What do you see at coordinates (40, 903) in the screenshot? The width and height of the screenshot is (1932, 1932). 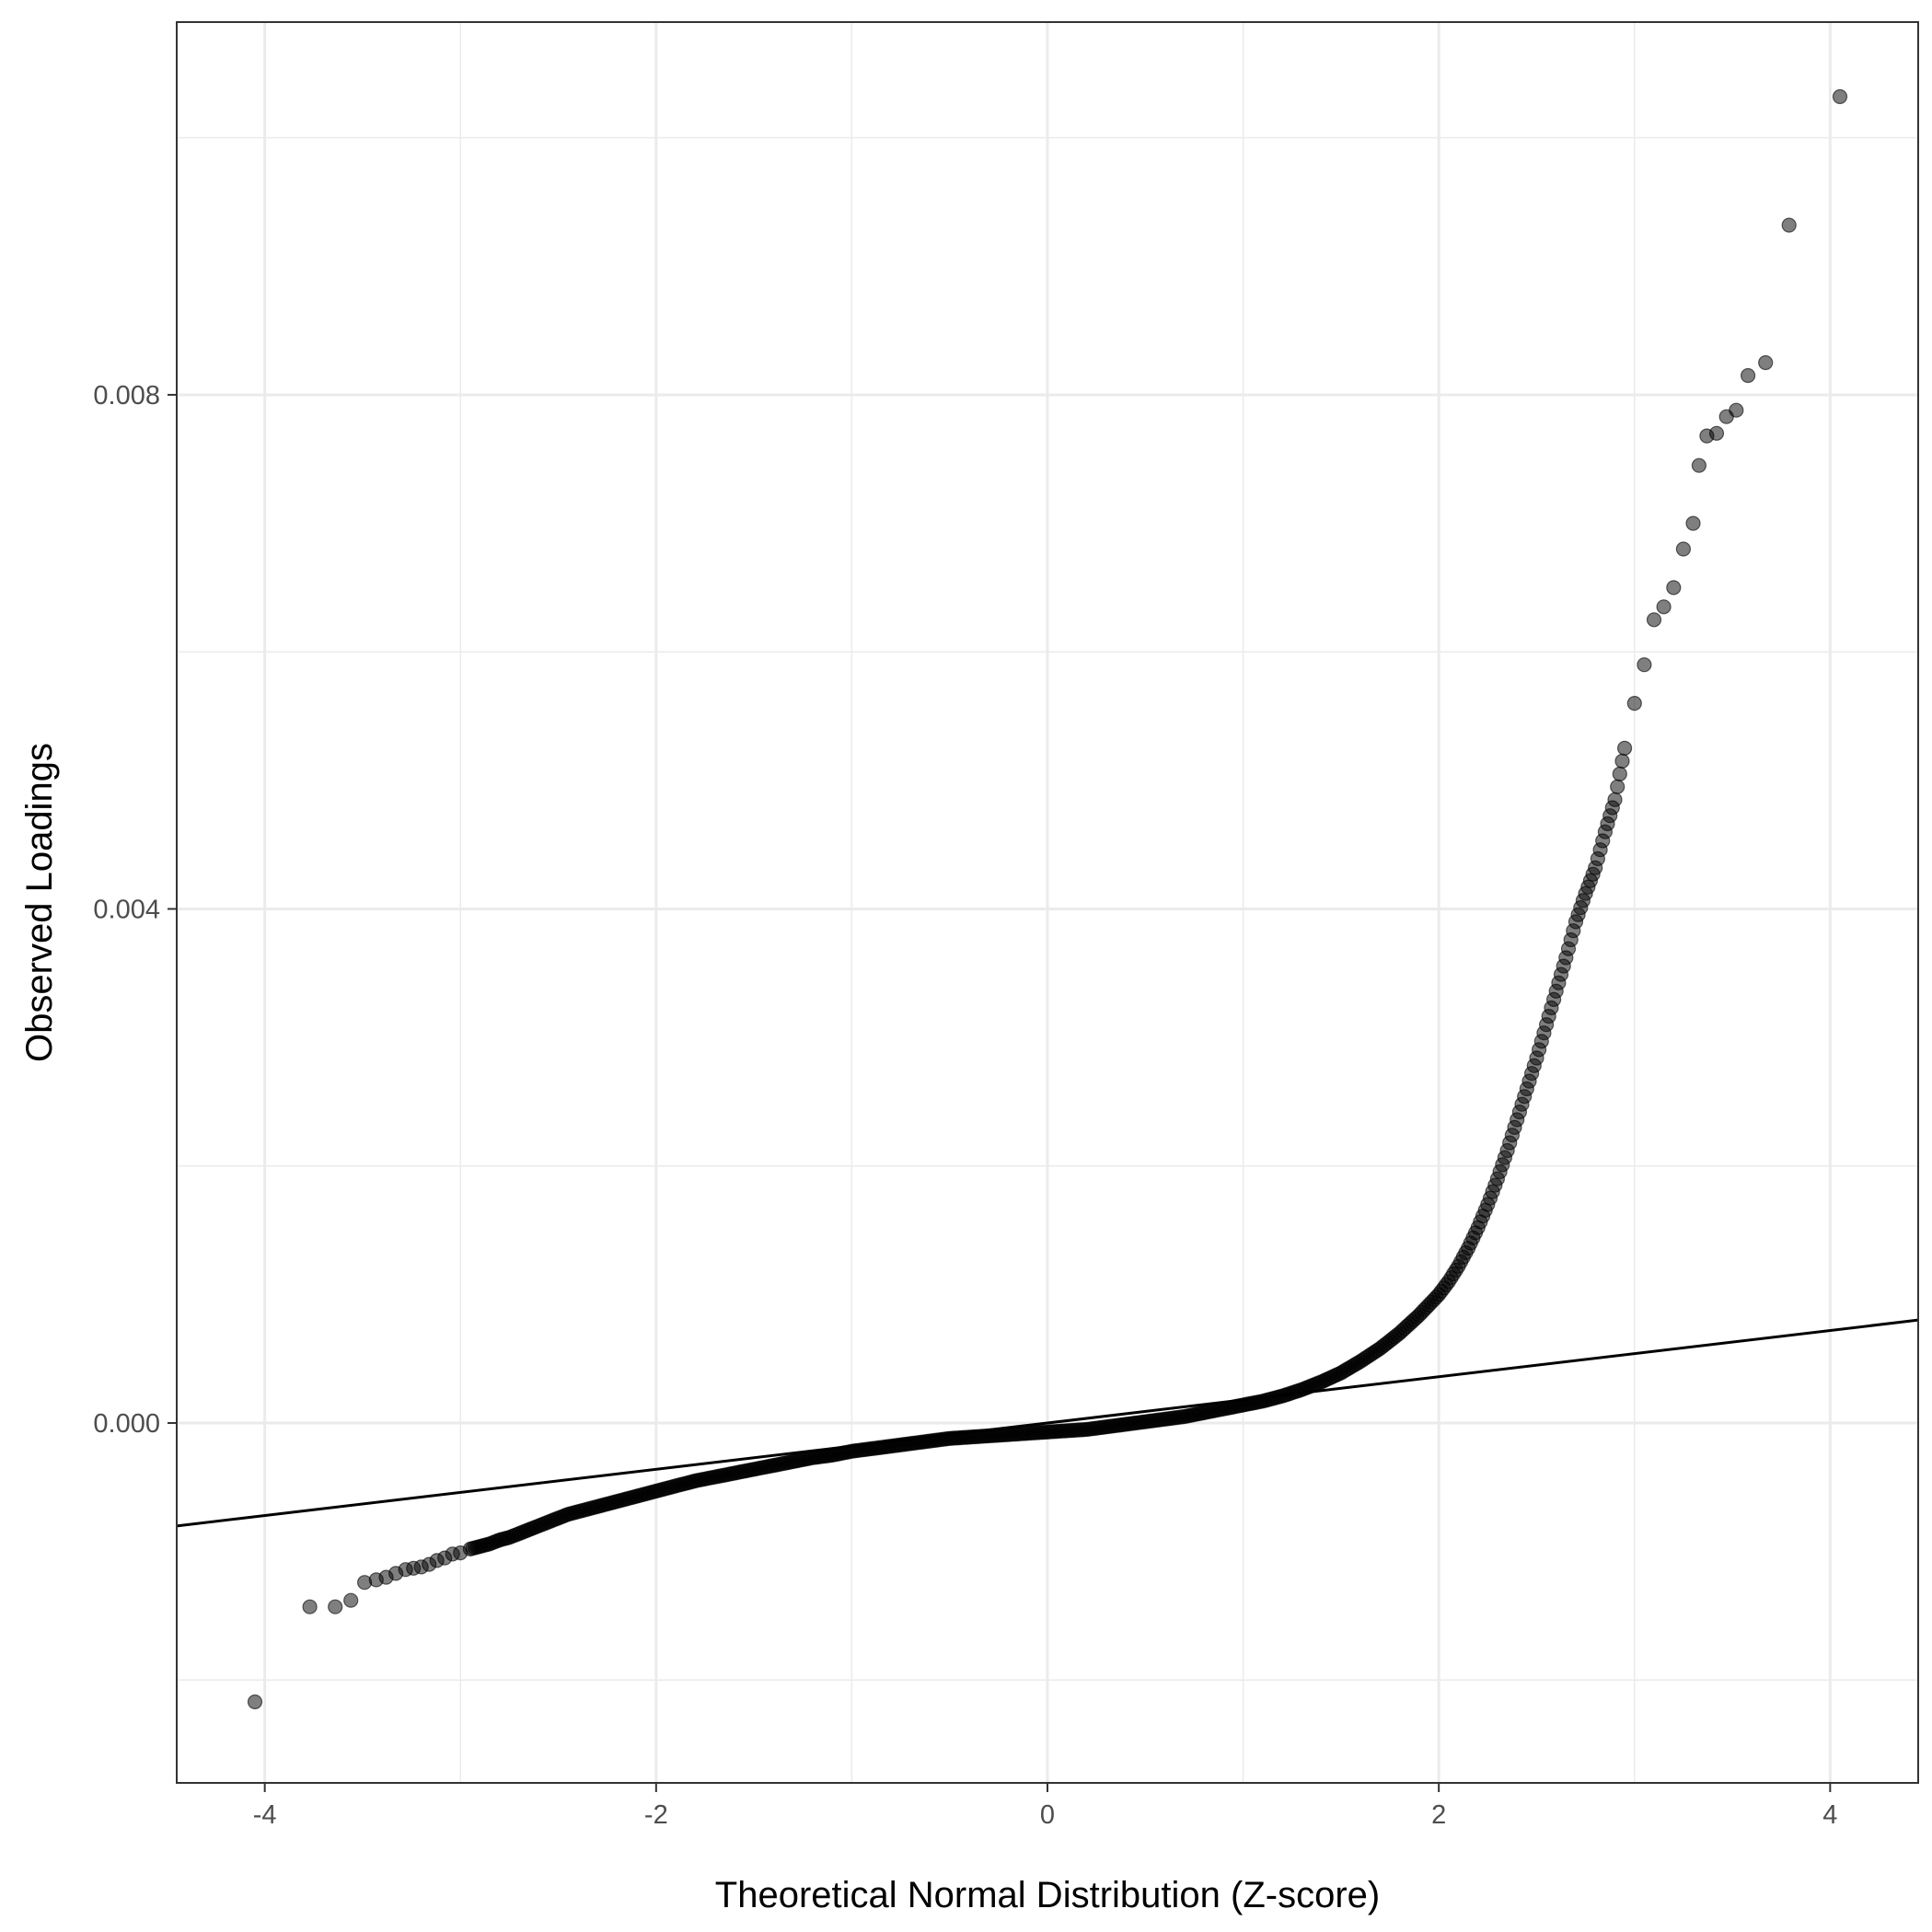 I see `y-axis-title: Observed Loadings` at bounding box center [40, 903].